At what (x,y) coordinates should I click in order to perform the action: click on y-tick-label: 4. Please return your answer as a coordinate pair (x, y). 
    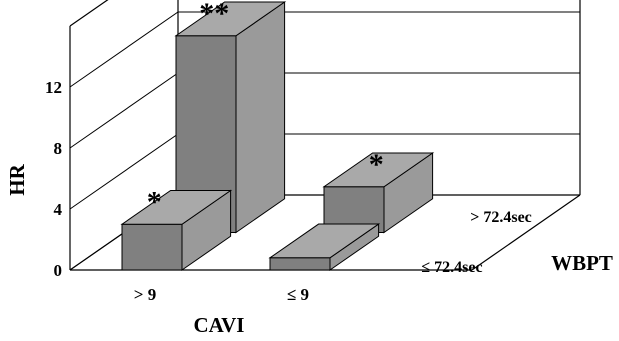
    Looking at the image, I should click on (58, 209).